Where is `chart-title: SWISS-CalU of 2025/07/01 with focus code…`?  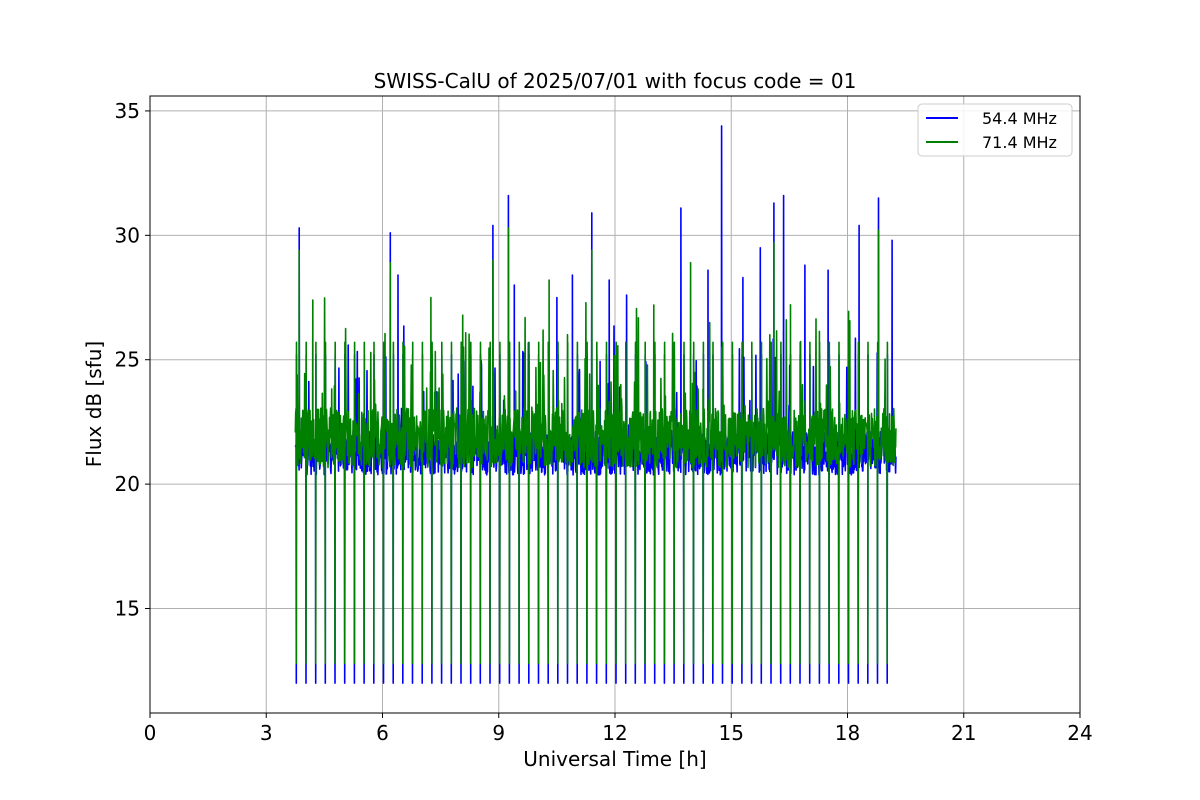
chart-title: SWISS-CalU of 2025/07/01 with focus code… is located at coordinates (615, 81).